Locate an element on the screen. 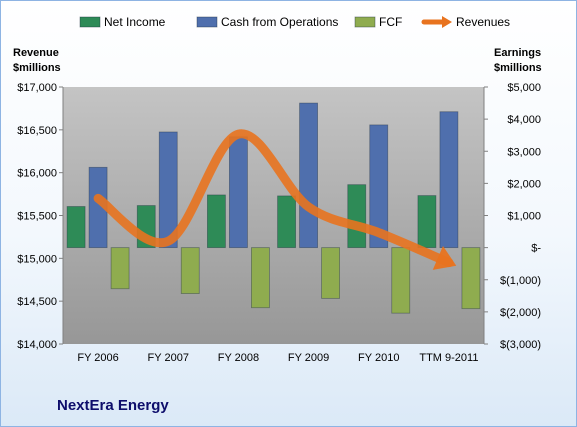 This screenshot has width=577, height=427. x-axis-tick-label: FY 2006 is located at coordinates (97, 358).